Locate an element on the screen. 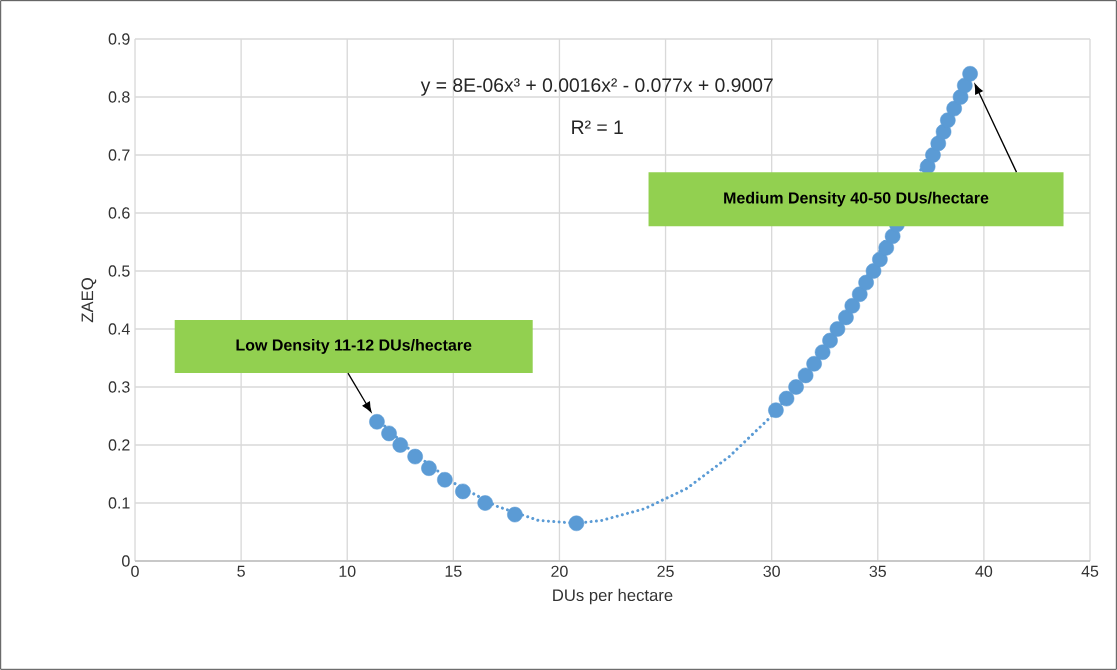 This screenshot has width=1117, height=670. x-tick-label: 5 is located at coordinates (241, 571).